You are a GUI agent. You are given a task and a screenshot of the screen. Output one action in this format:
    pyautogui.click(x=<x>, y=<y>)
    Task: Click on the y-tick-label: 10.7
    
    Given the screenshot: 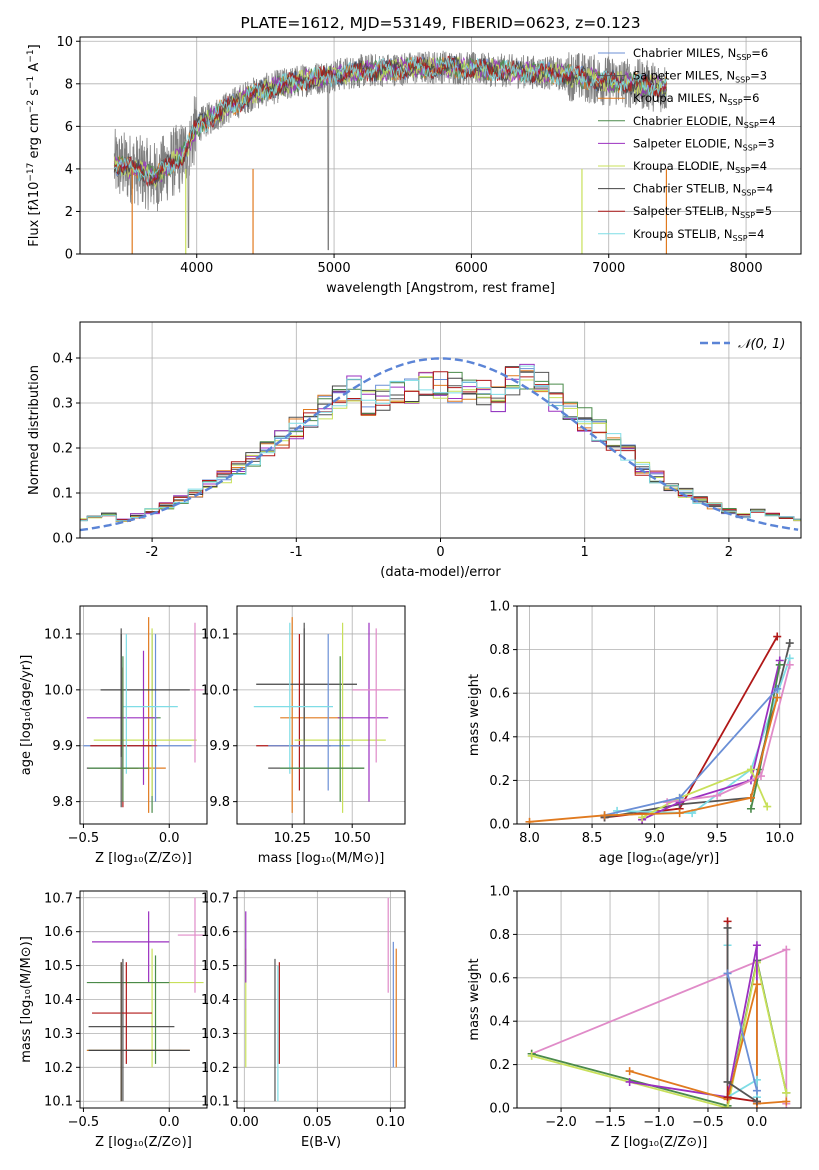 What is the action you would take?
    pyautogui.click(x=215, y=898)
    